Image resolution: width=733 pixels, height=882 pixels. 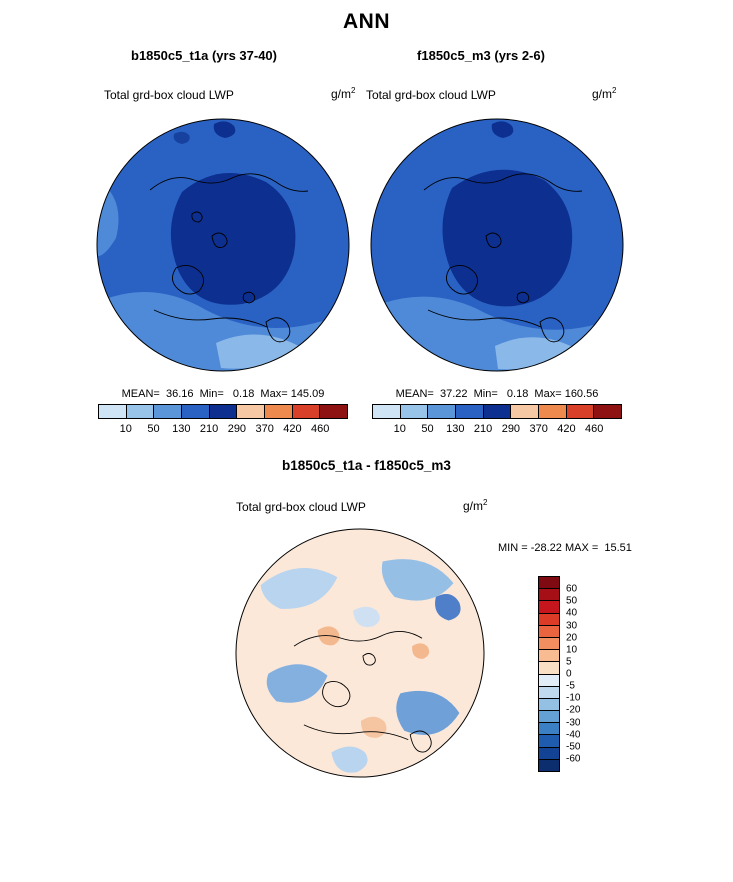 I want to click on colorbar-boundary-label: -30, so click(x=573, y=722).